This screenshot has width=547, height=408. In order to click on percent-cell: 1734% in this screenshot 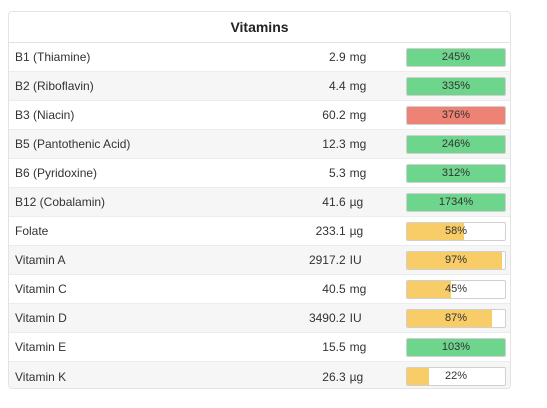, I will do `click(443, 202)`.